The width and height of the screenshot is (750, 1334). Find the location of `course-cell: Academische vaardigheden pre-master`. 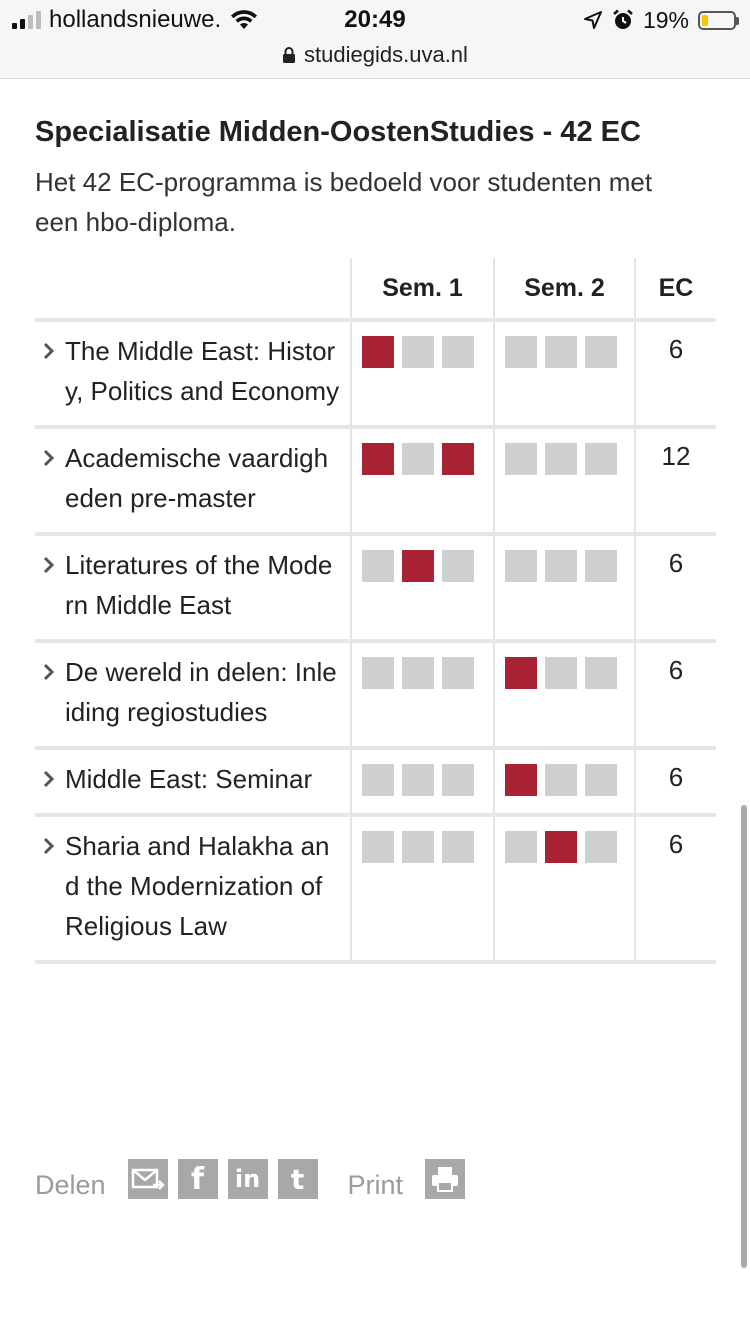

course-cell: Academische vaardigheden pre-master is located at coordinates (193, 479).